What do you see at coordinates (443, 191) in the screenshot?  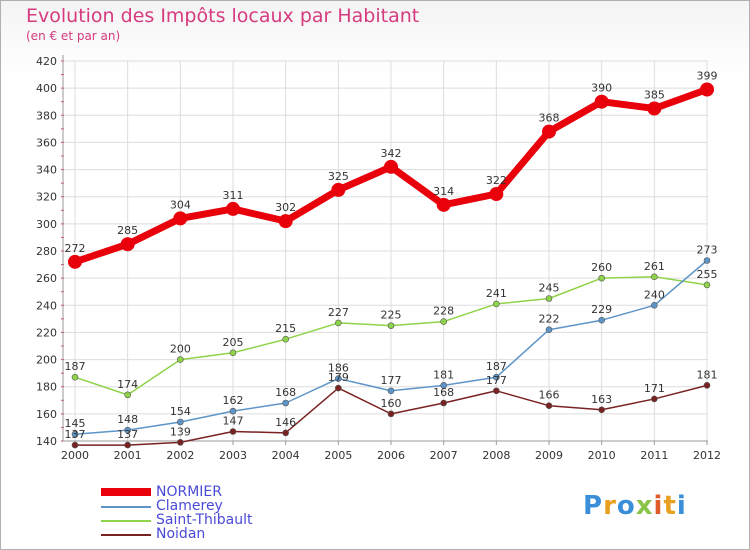 I see `data-label-normier: 314` at bounding box center [443, 191].